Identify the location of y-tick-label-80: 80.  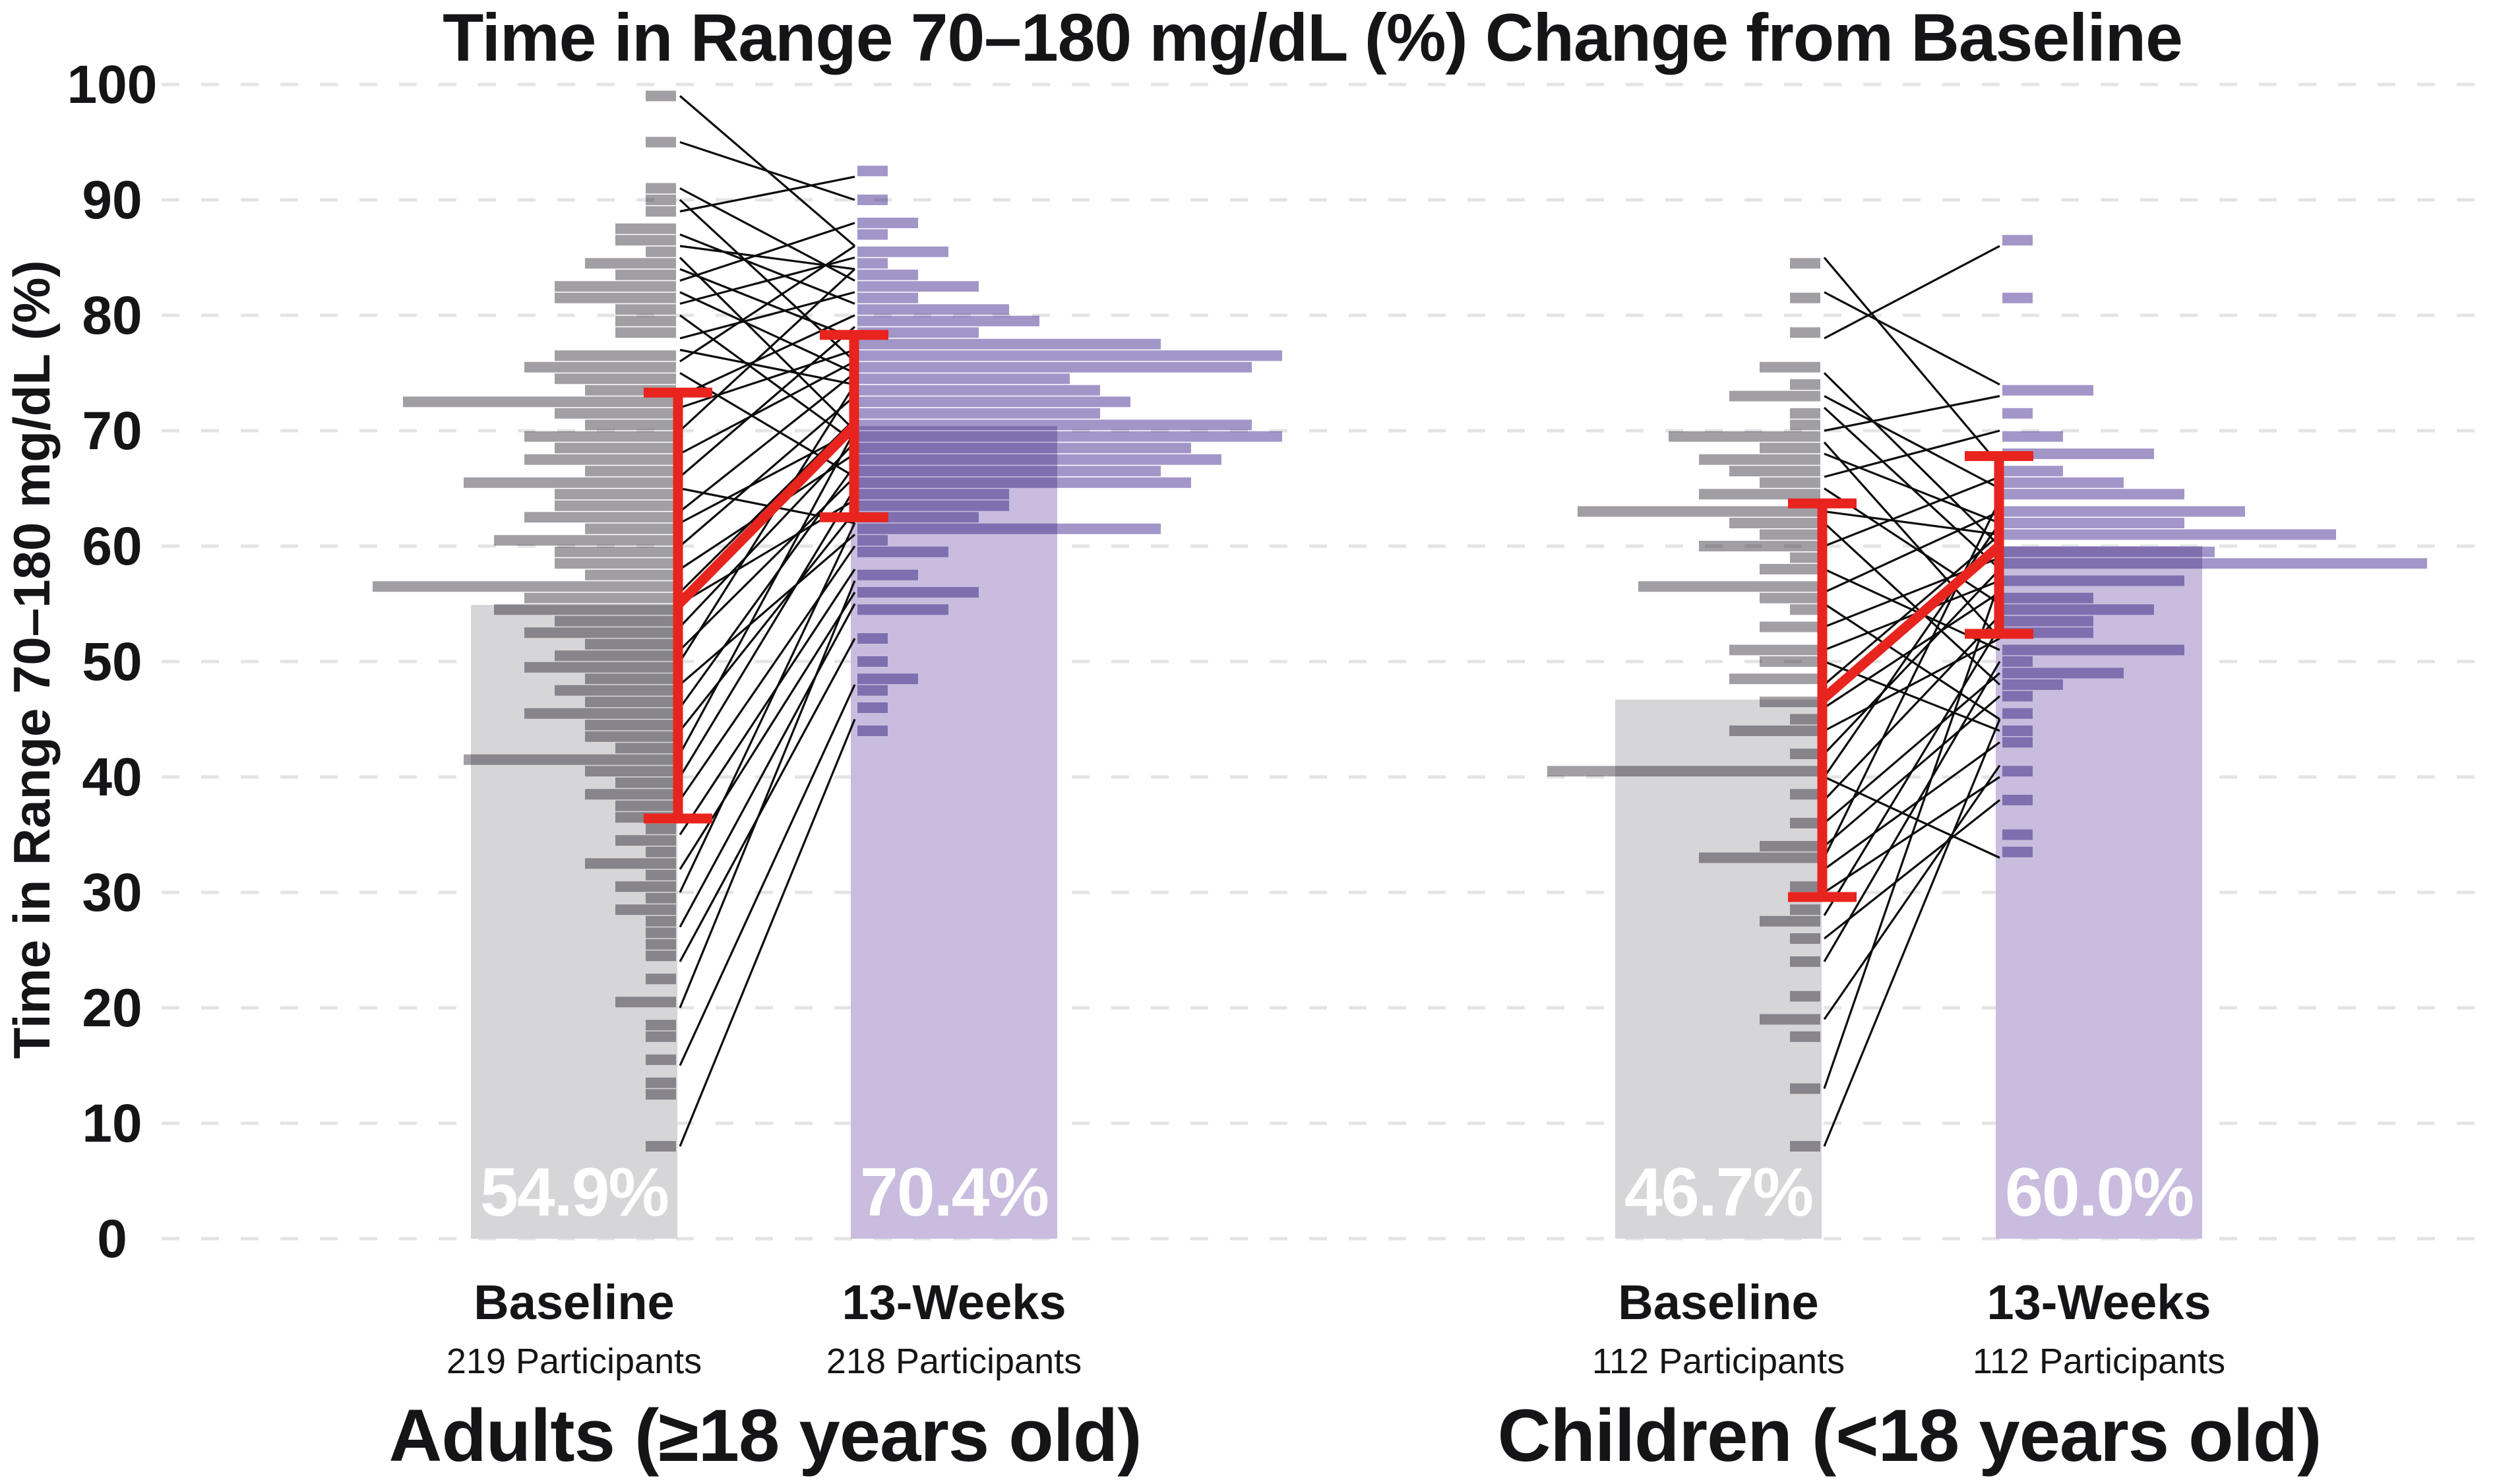
(112, 316).